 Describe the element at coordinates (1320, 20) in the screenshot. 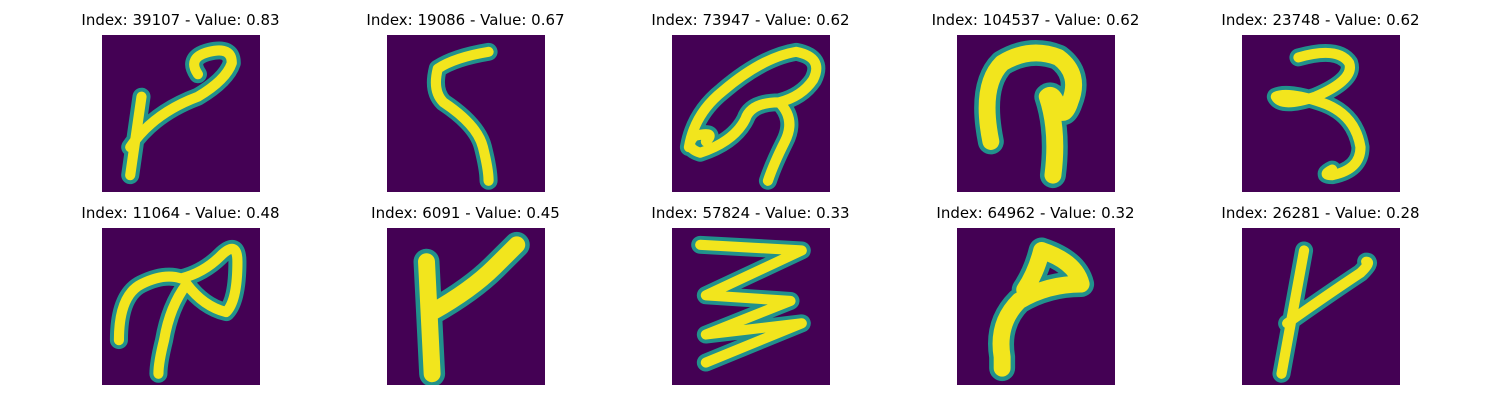

I see `sample-title-5: Index: 23748 - Value: 0.62` at that location.